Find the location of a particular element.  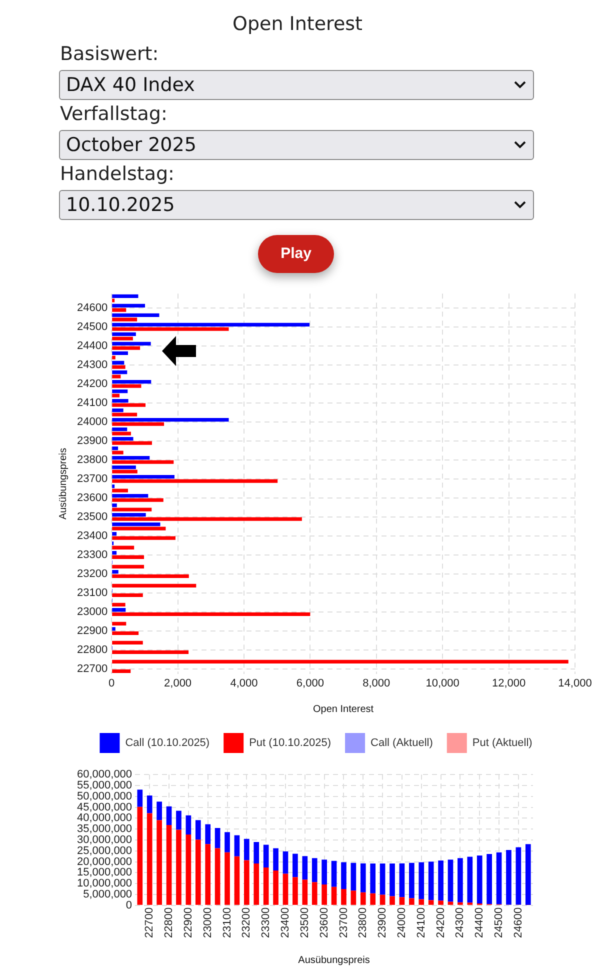

text: 10.10.2025 is located at coordinates (120, 205).